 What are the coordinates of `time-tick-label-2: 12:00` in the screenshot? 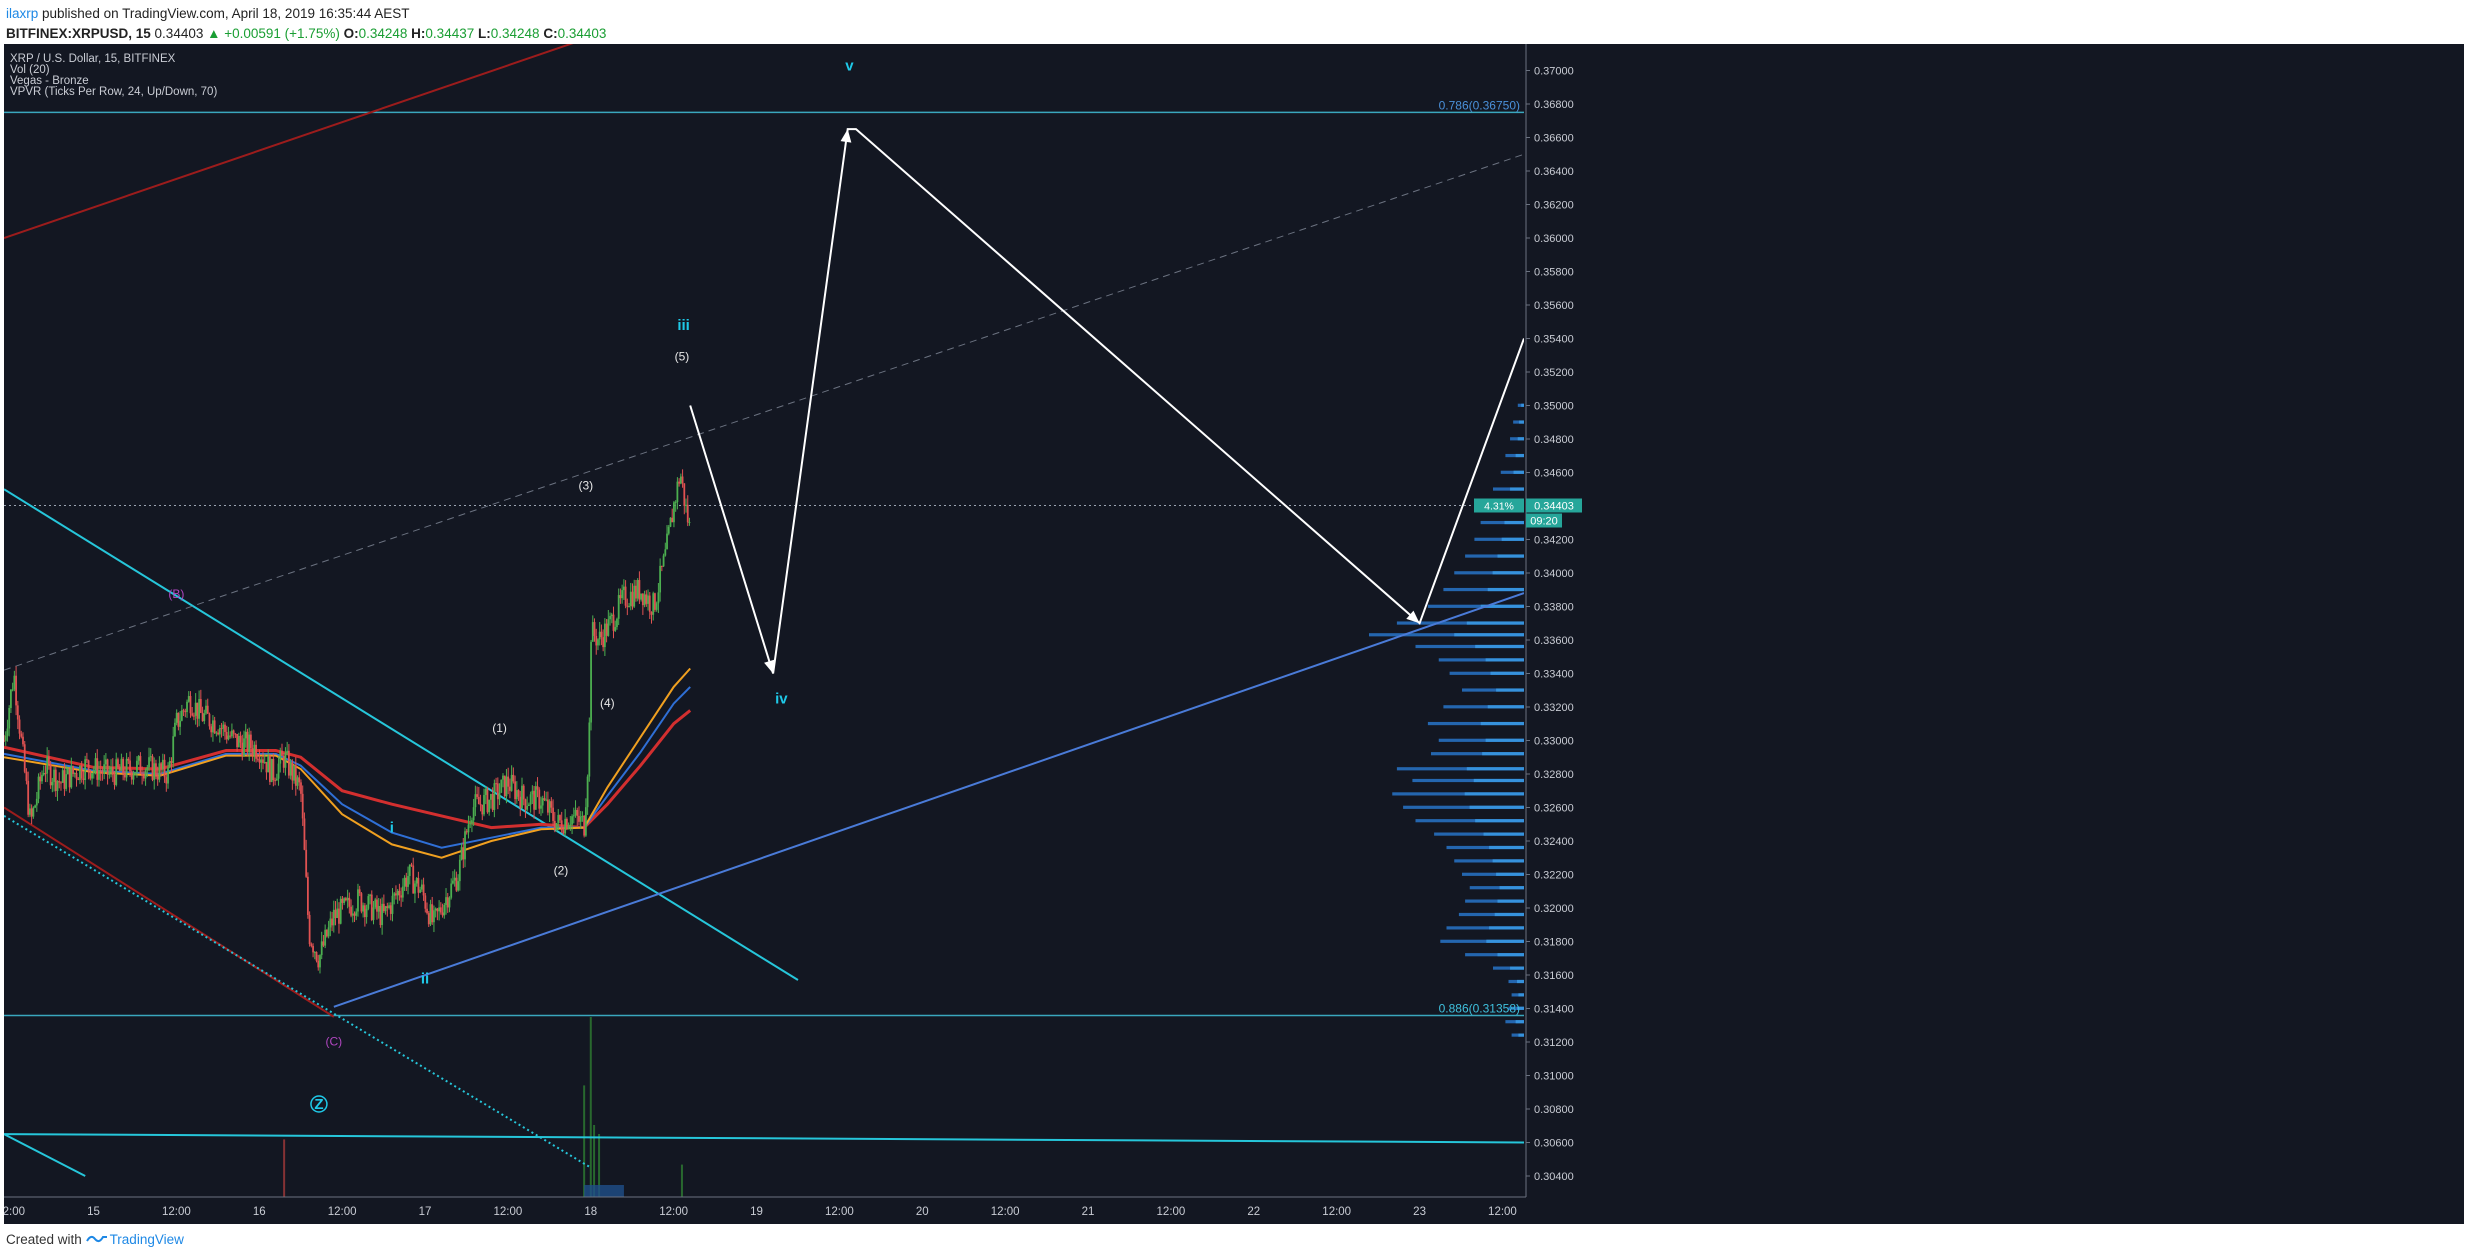 It's located at (176, 1212).